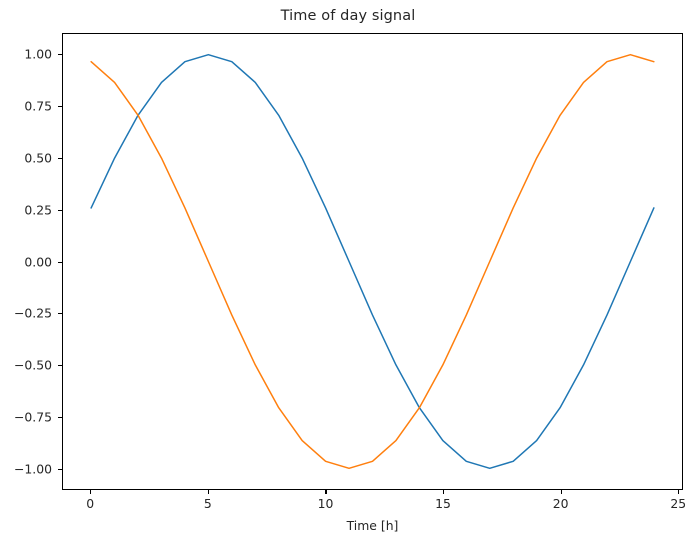 This screenshot has height=547, width=696. Describe the element at coordinates (207, 503) in the screenshot. I see `x-tick-label: 5` at that location.